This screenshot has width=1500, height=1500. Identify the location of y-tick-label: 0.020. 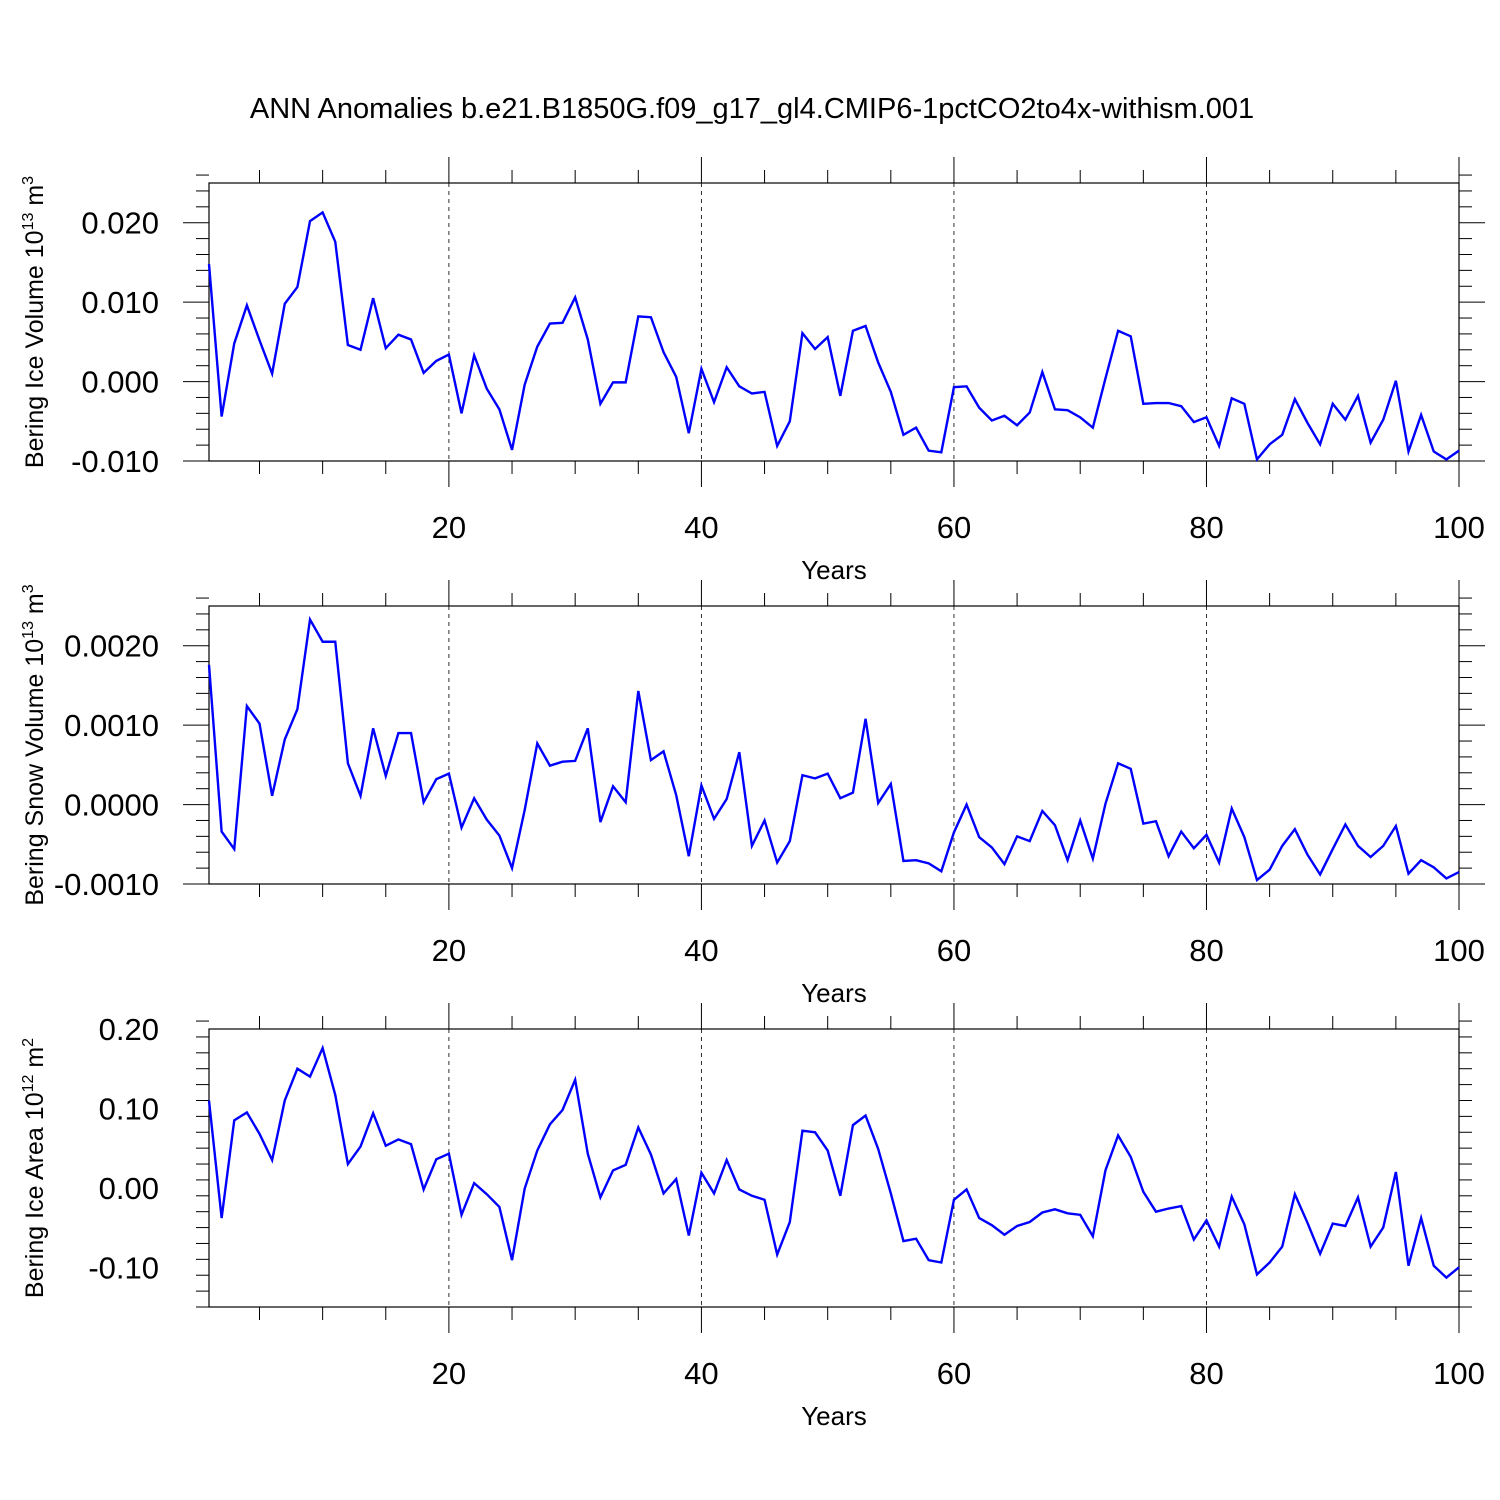
(120, 223).